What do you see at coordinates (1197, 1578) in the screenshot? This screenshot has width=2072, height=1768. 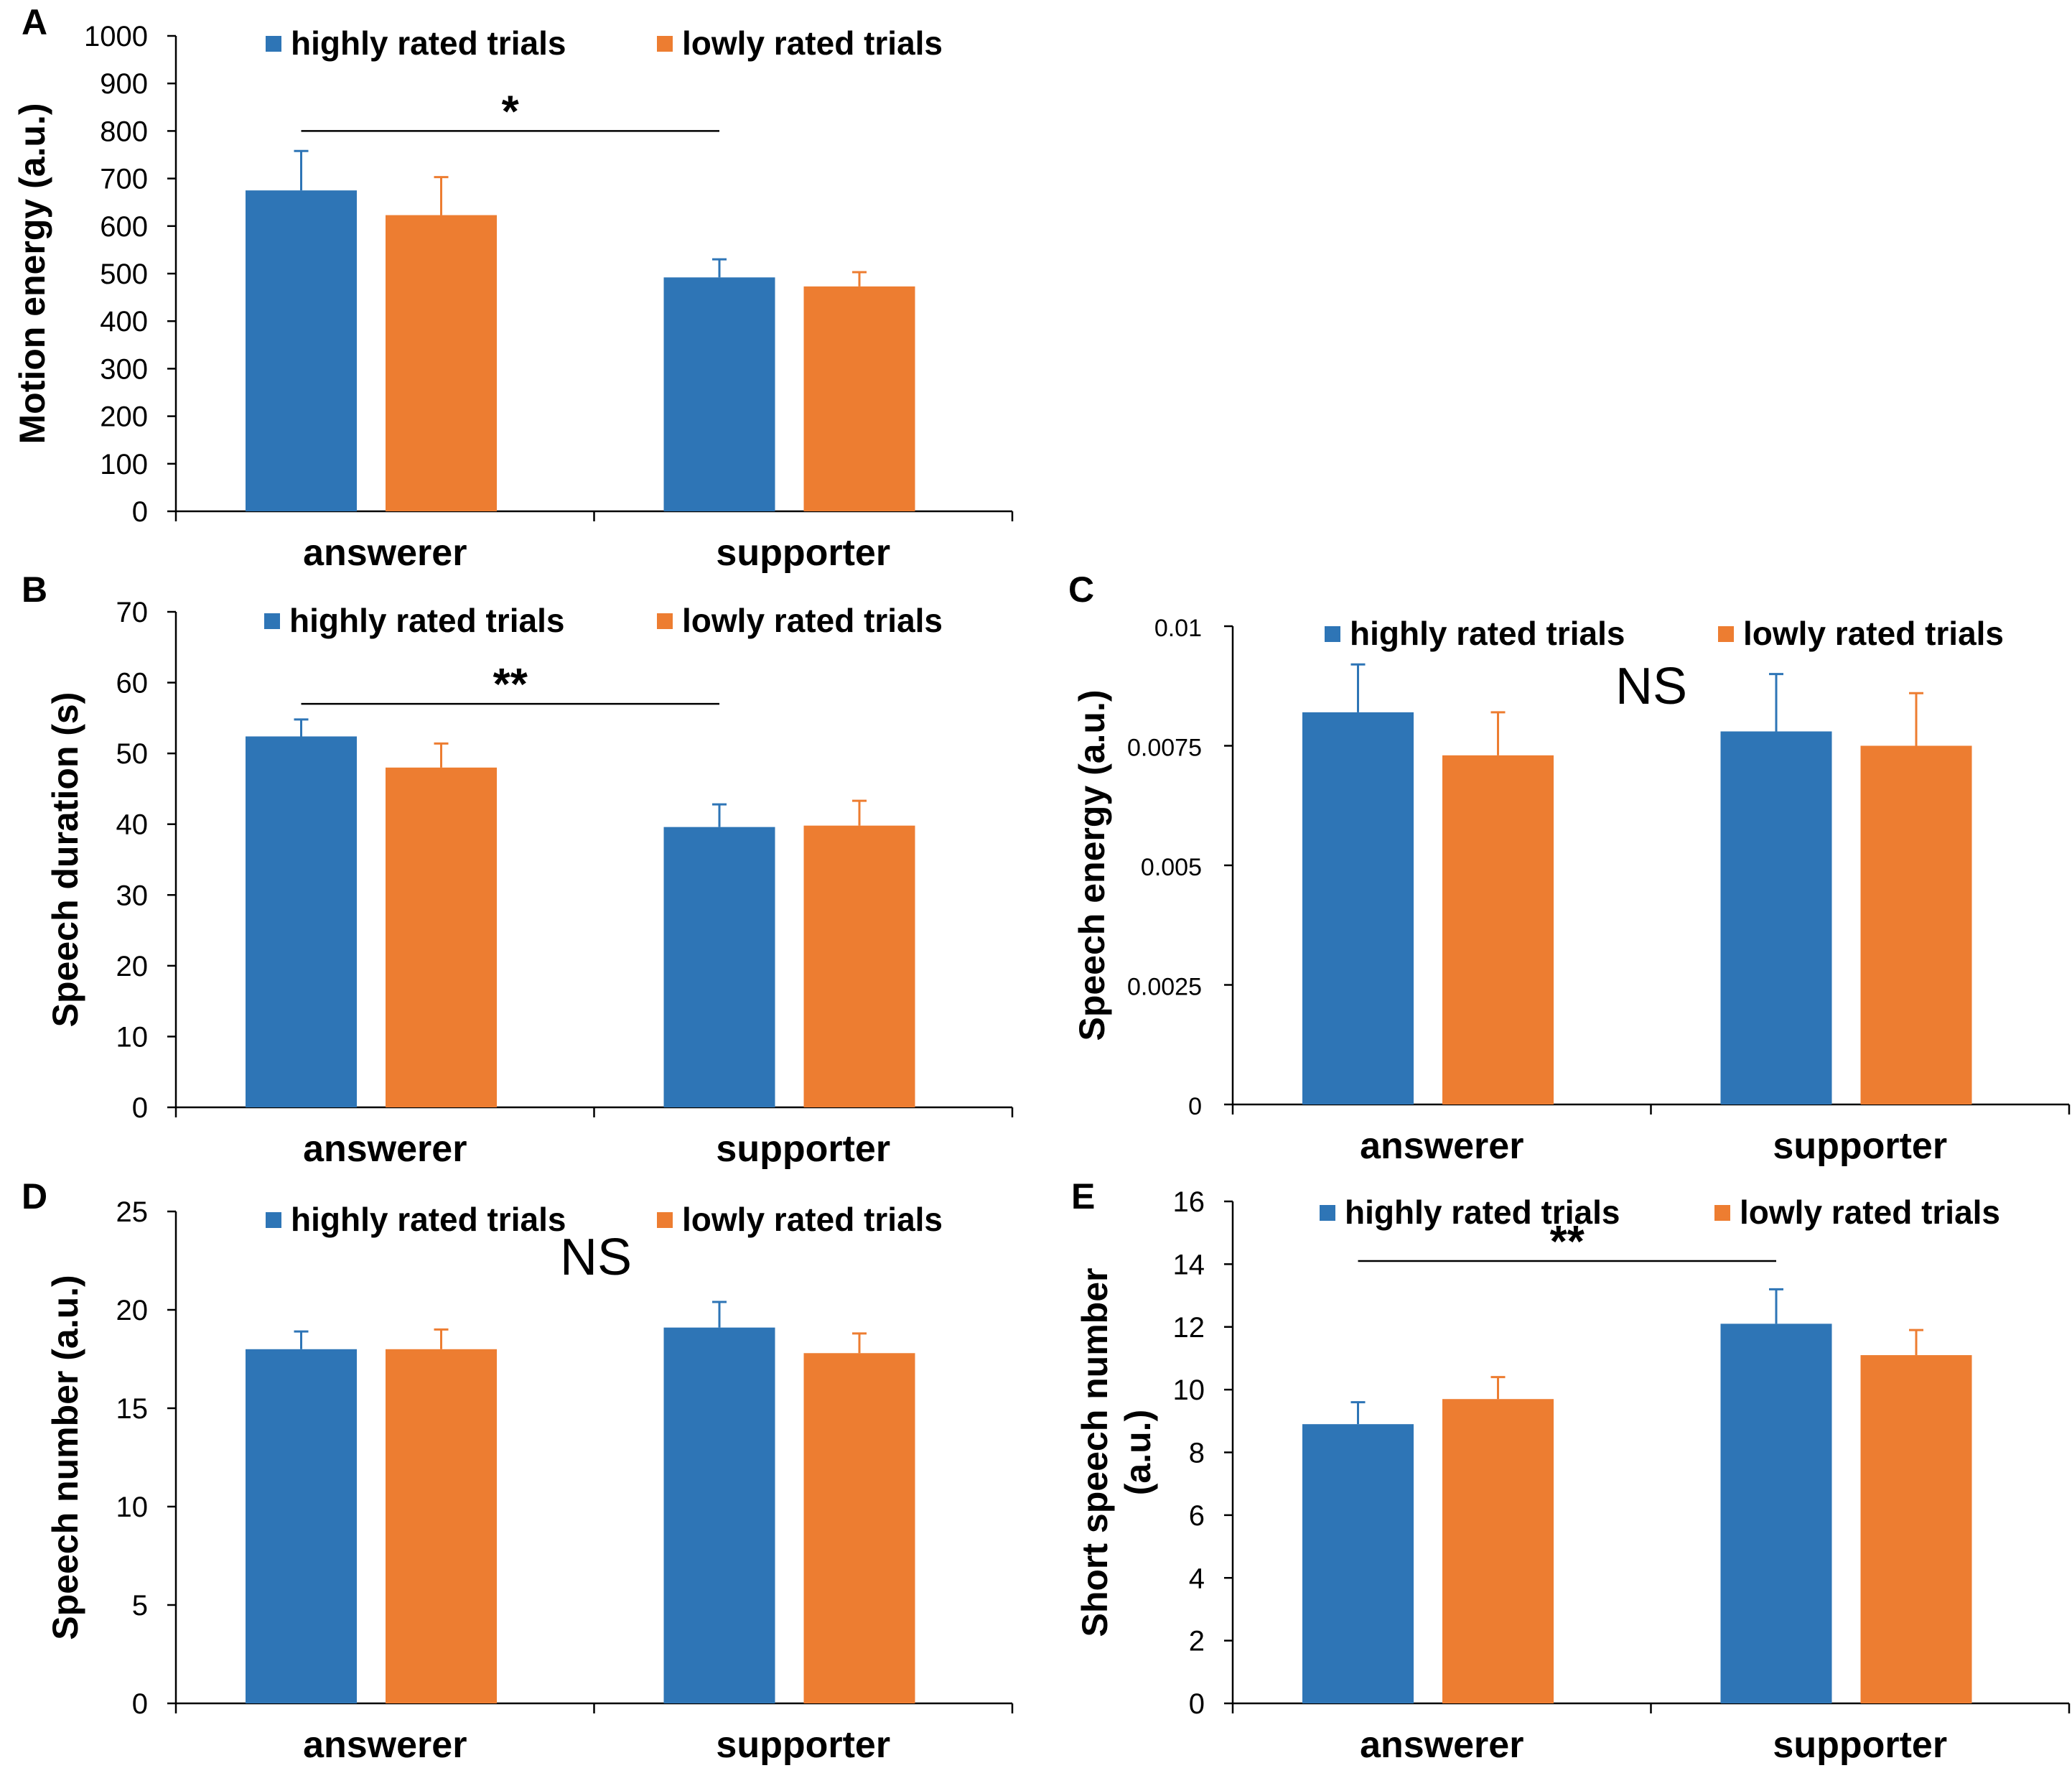 I see `y-tick-label: 4` at bounding box center [1197, 1578].